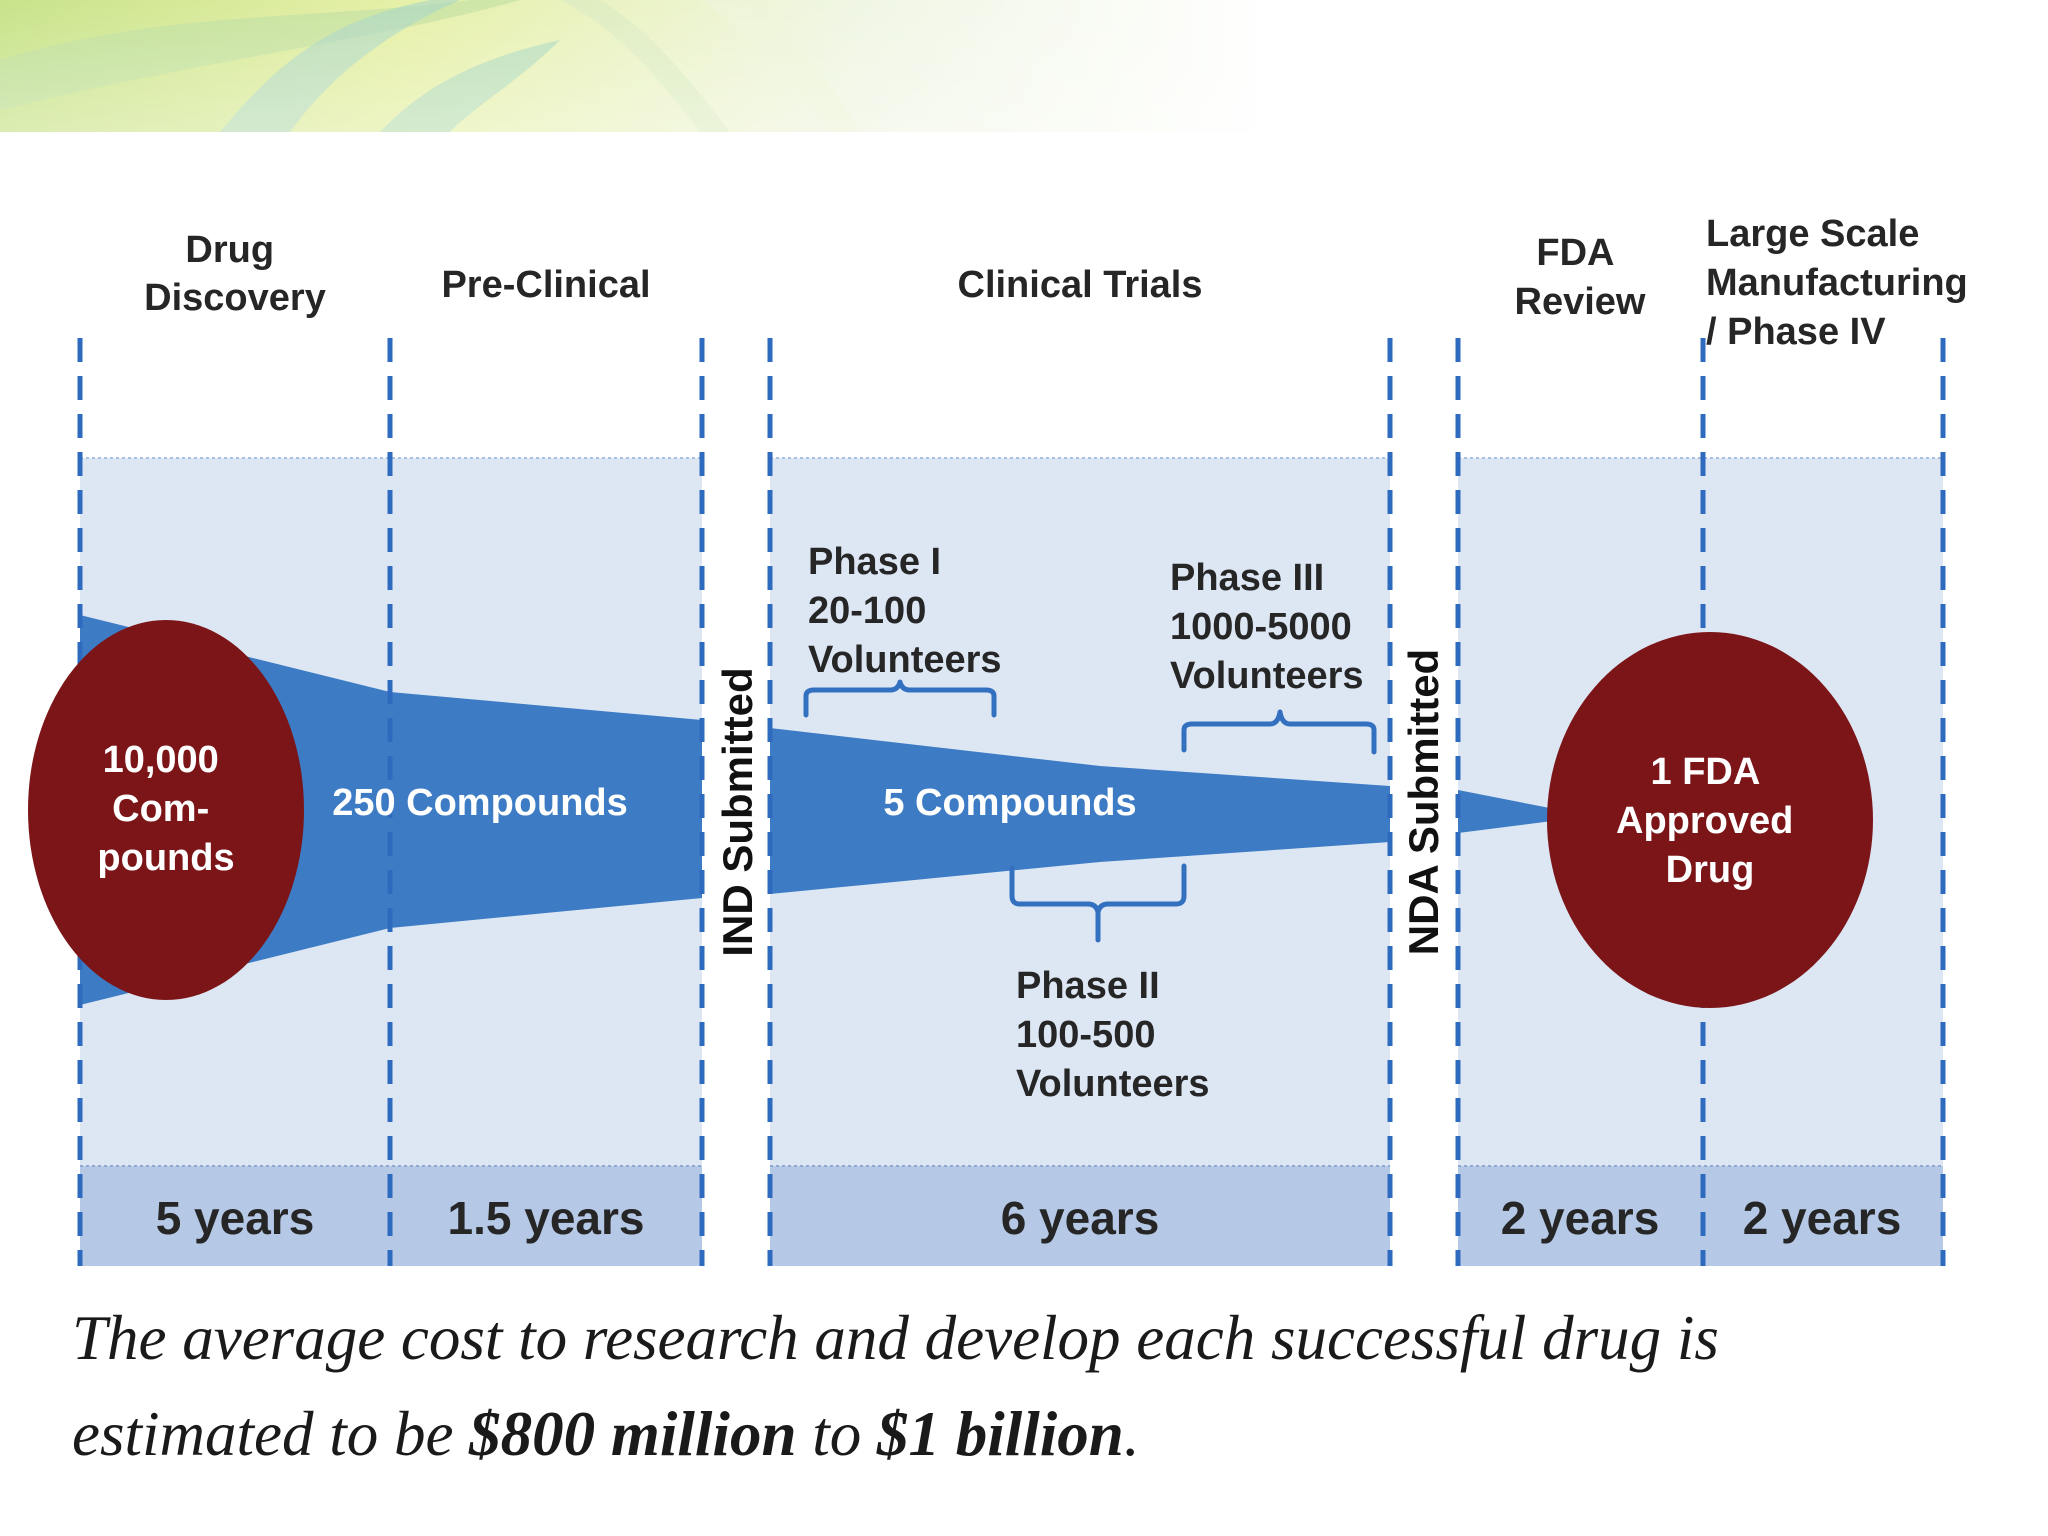 This screenshot has height=1536, width=2048. I want to click on duration-drug-discovery: 5 years, so click(235, 1218).